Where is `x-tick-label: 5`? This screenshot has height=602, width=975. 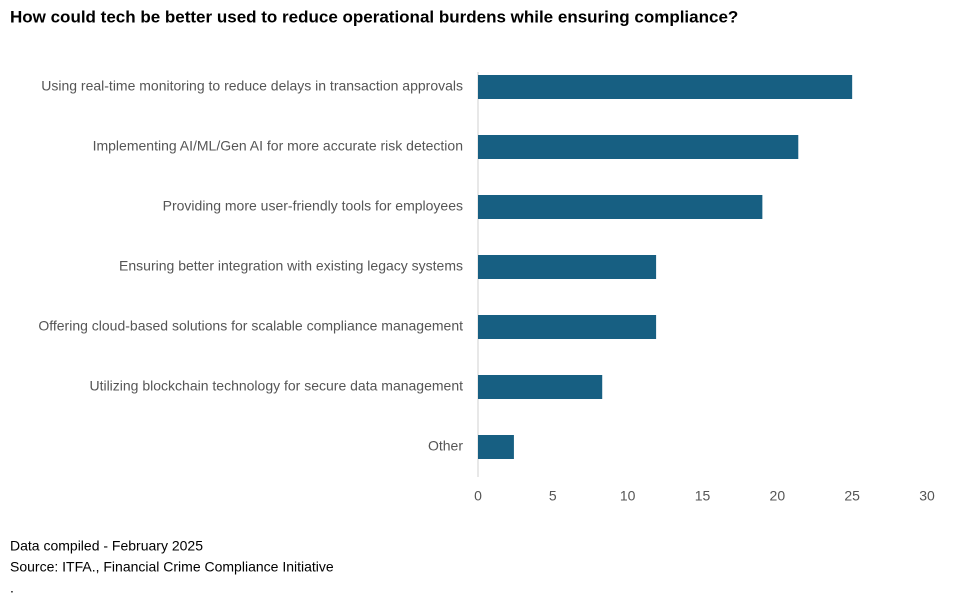 x-tick-label: 5 is located at coordinates (553, 496).